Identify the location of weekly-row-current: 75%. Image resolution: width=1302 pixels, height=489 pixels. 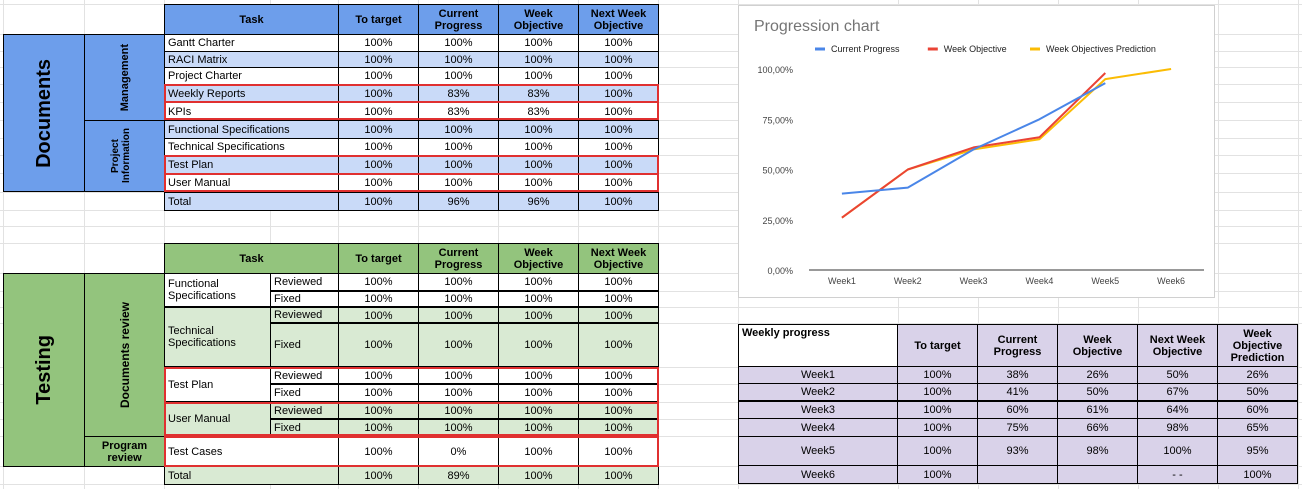
(1017, 427).